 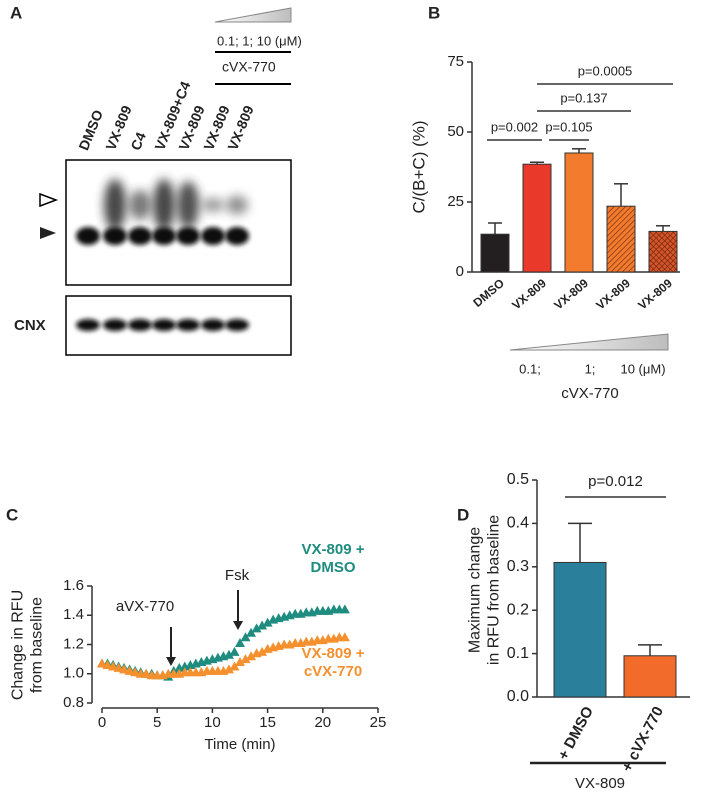 What do you see at coordinates (590, 368) in the screenshot?
I see `dose-label: 1;` at bounding box center [590, 368].